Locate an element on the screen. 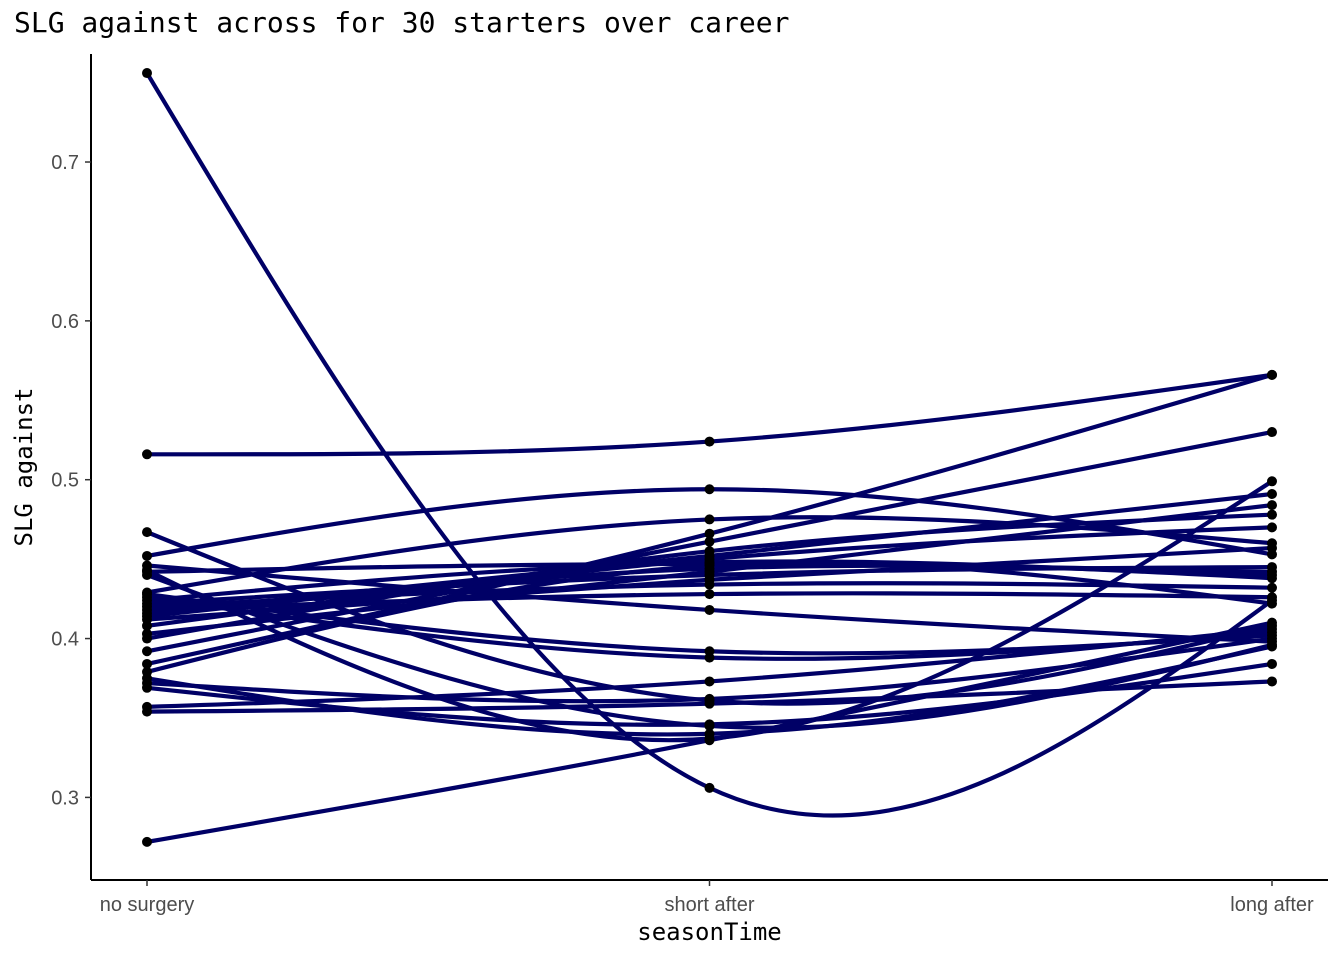  y-tick-label: 0.5 is located at coordinates (65, 481).